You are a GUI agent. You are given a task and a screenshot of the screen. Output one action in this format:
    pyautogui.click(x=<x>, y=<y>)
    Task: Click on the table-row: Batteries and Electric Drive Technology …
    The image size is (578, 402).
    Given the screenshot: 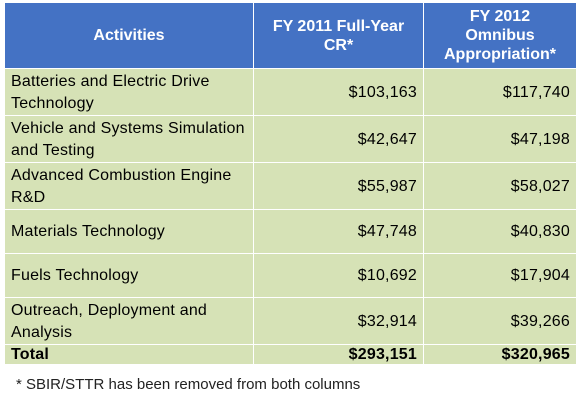 What is the action you would take?
    pyautogui.click(x=290, y=92)
    